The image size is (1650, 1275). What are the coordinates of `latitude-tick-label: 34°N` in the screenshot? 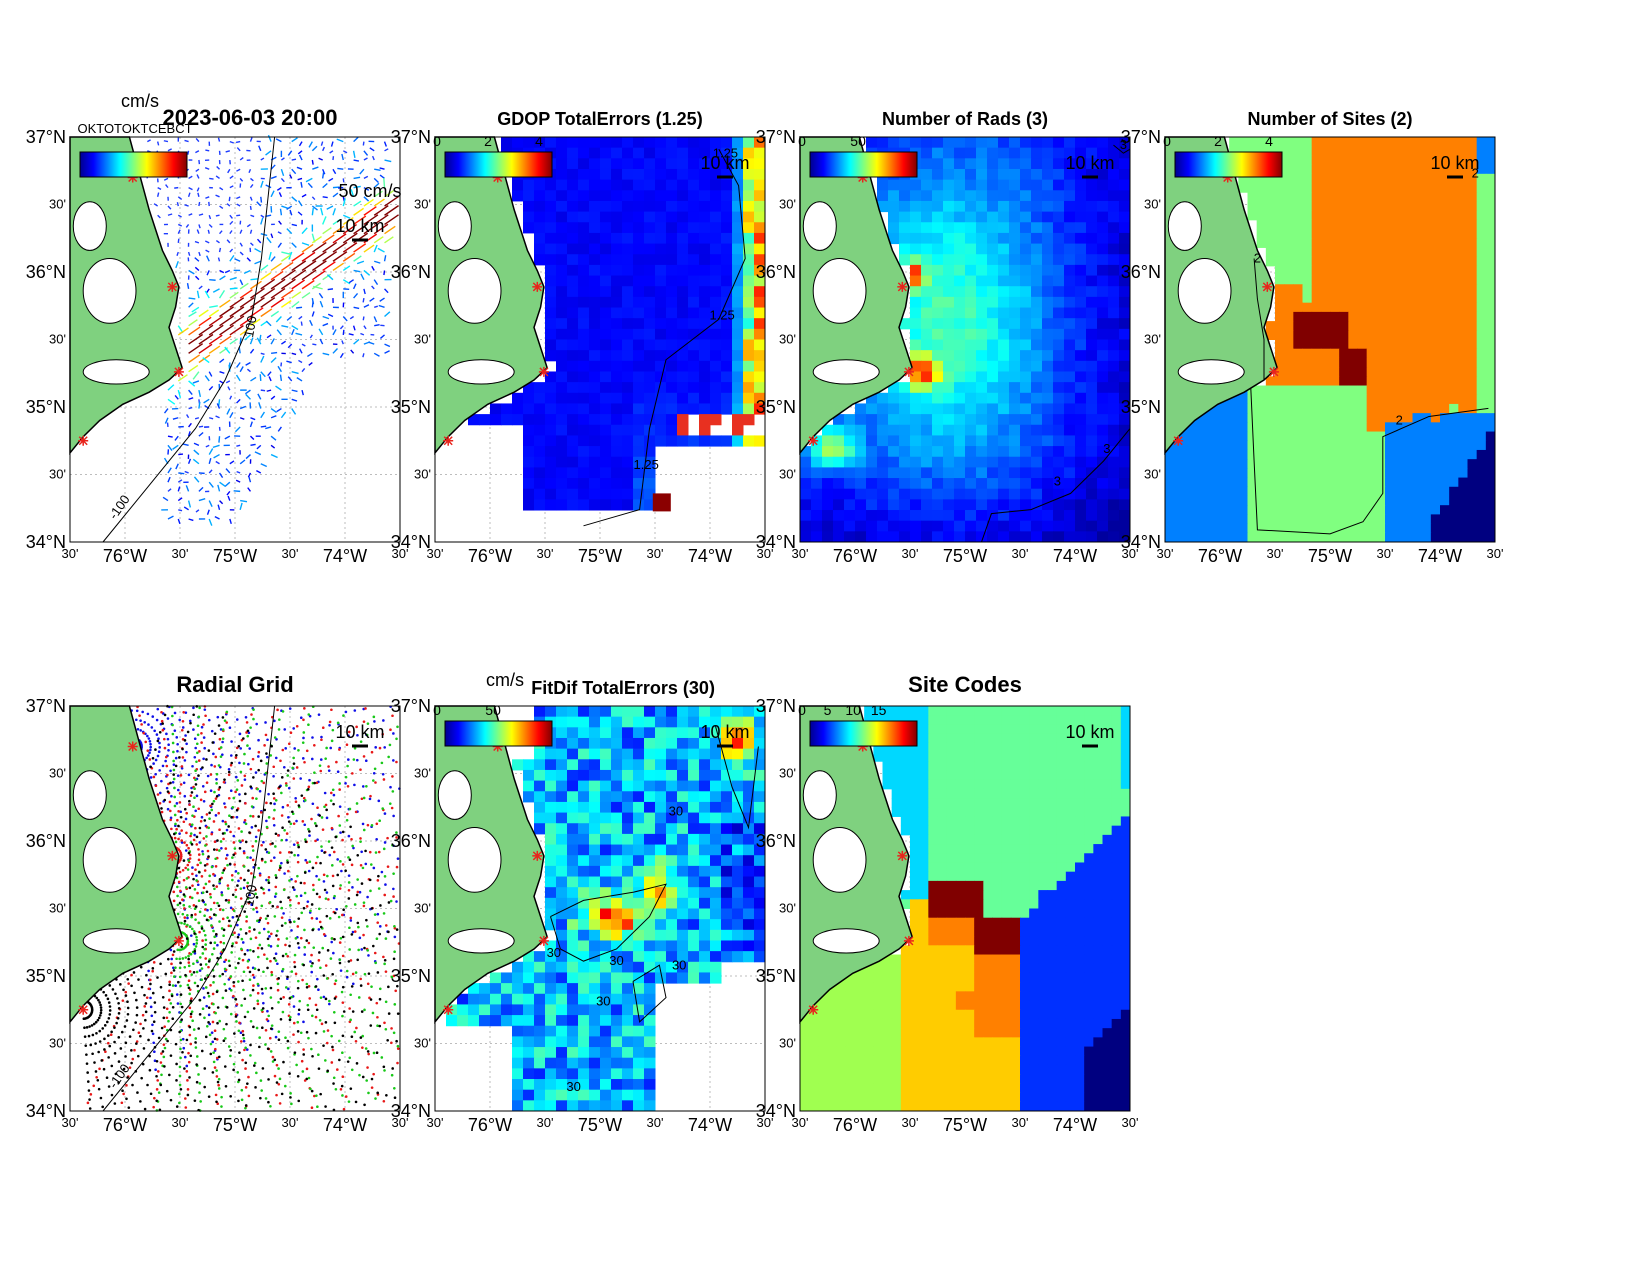 It's located at (46, 542).